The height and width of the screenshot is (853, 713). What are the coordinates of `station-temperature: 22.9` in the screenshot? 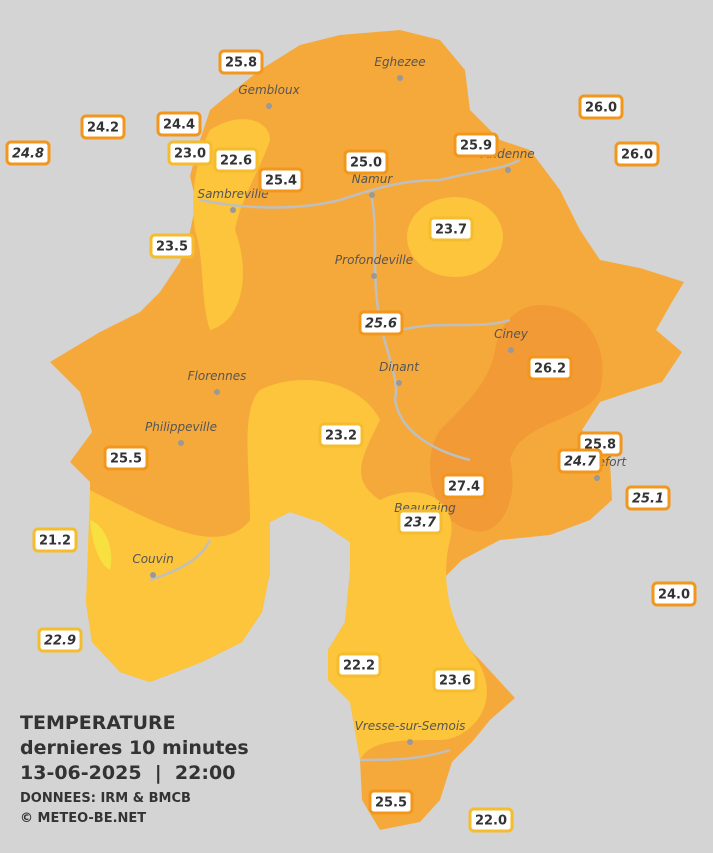 It's located at (60, 641).